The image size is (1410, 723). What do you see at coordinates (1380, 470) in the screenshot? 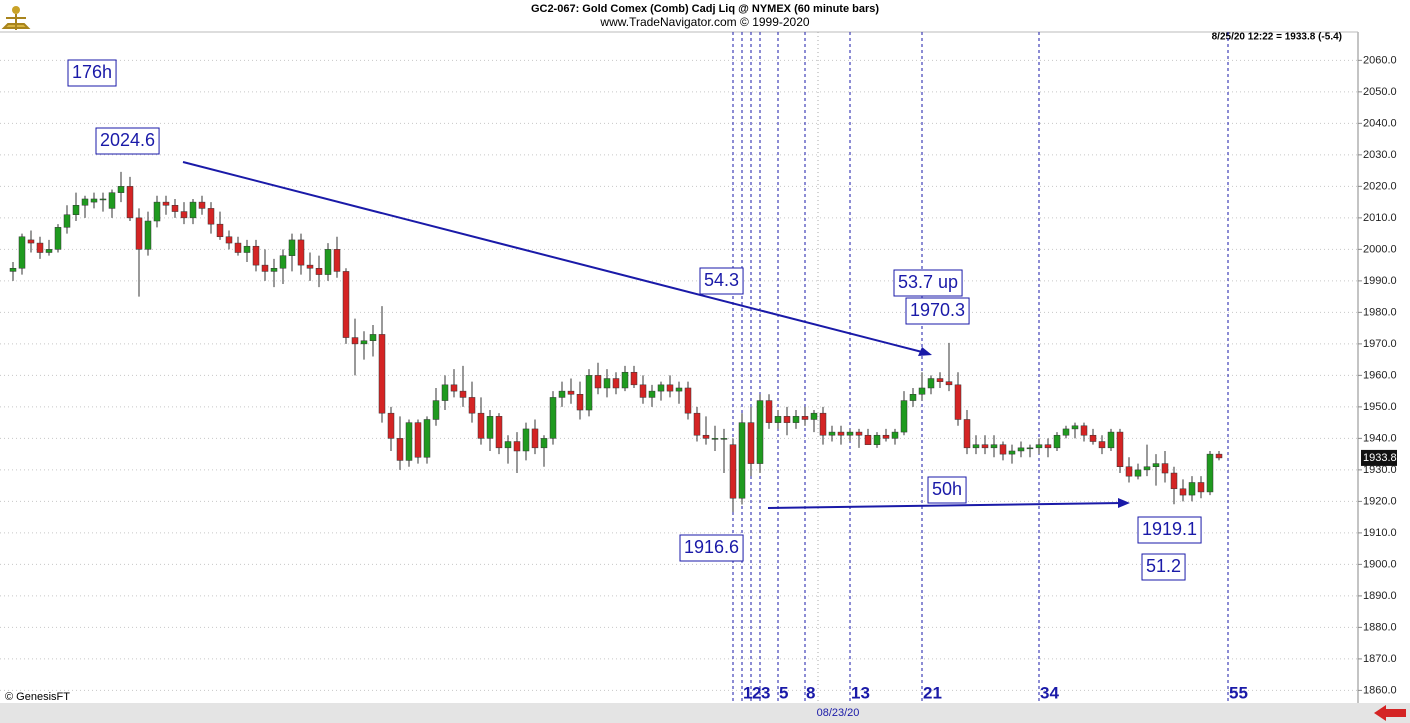
I see `y-tick-label: 1930.0` at bounding box center [1380, 470].